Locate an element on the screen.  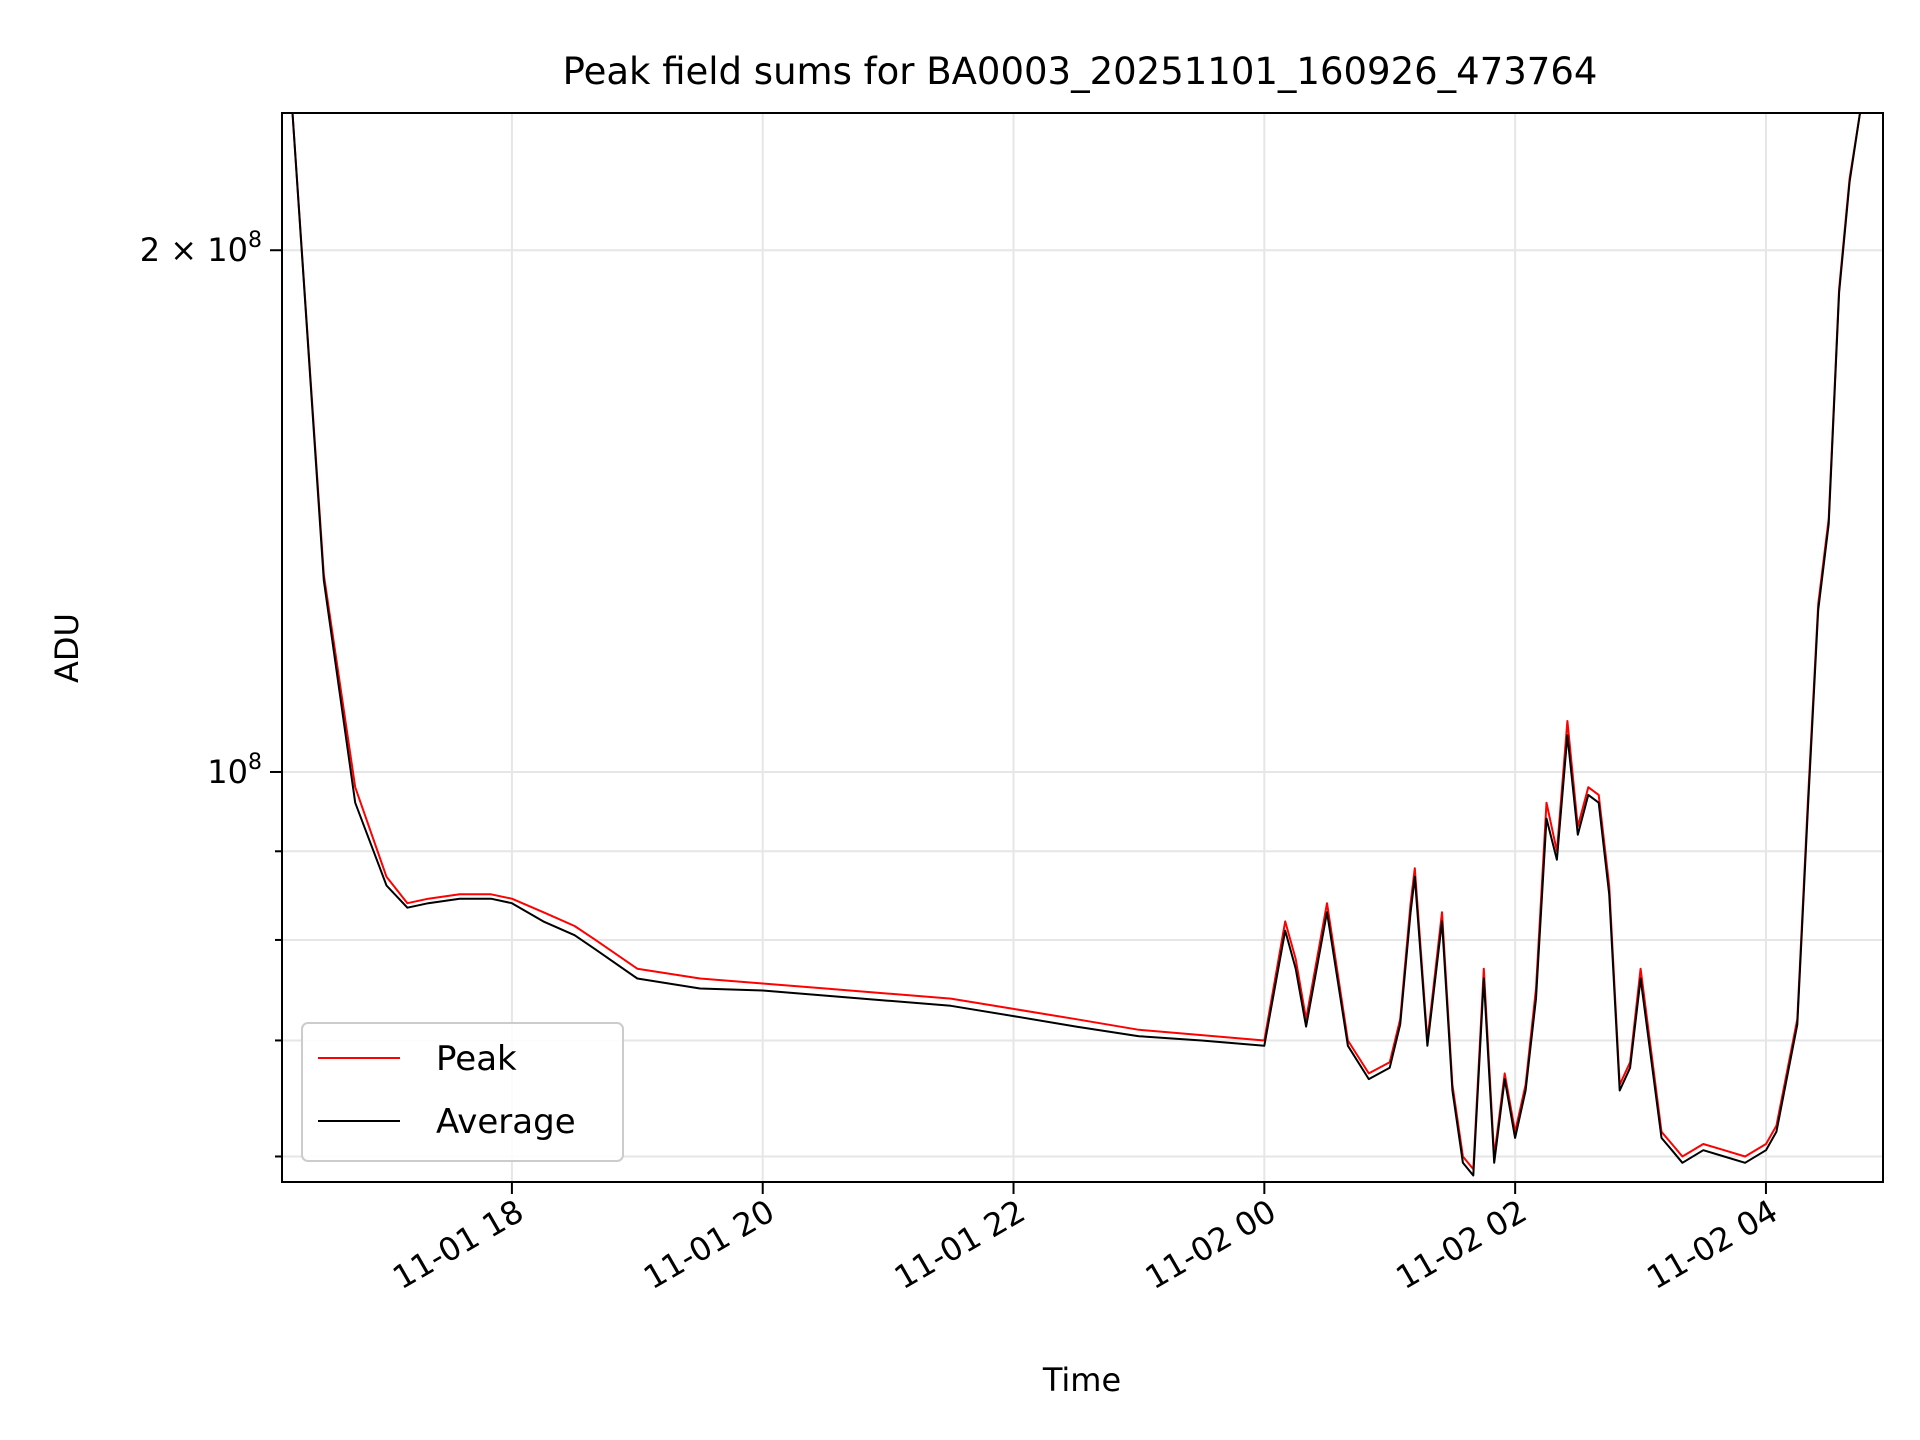
x-axis-label: Time is located at coordinates (1081, 1380).